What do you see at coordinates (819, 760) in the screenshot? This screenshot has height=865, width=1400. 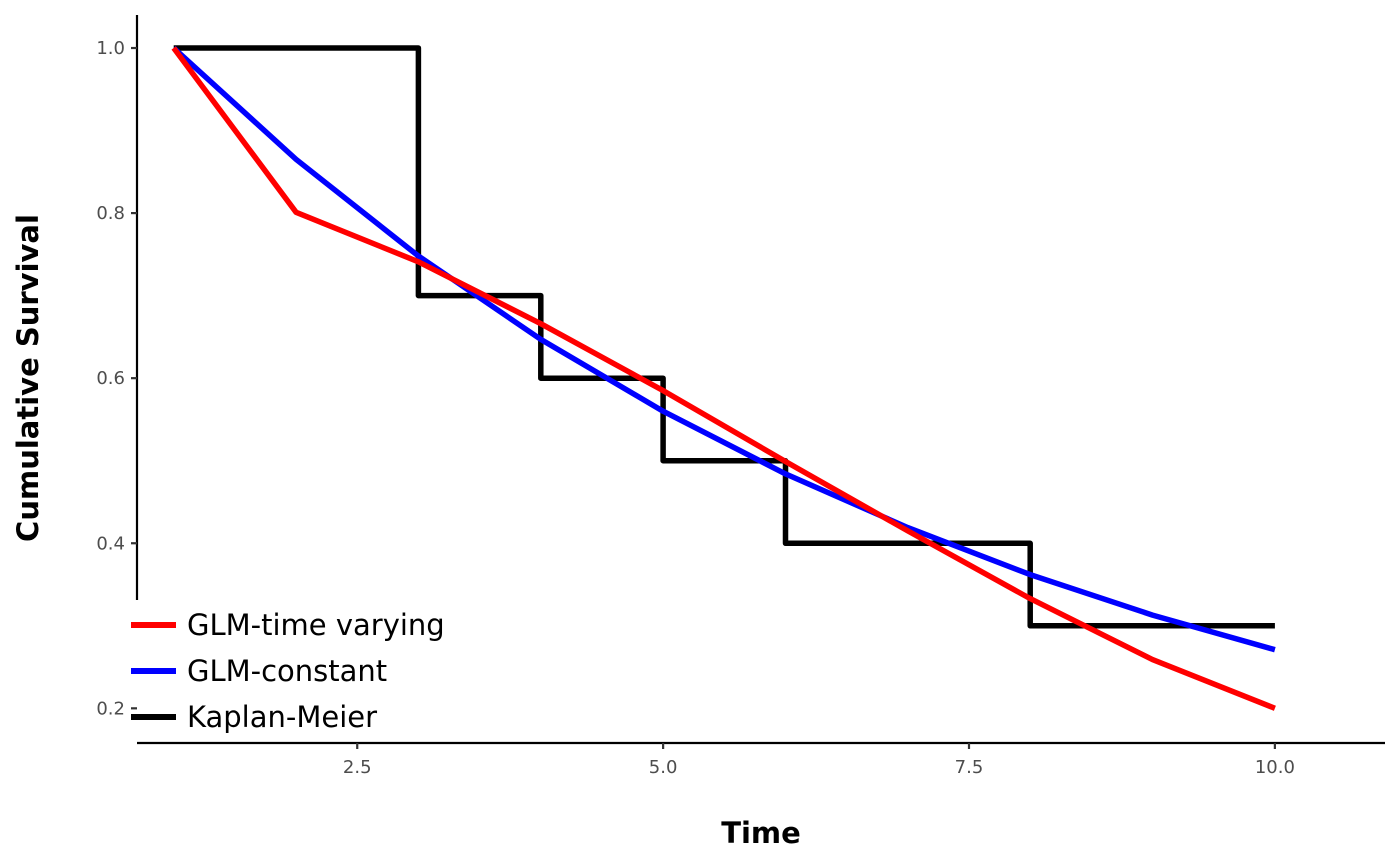 I see `x-ticks: 2.5 5.0 7.5 10.0` at bounding box center [819, 760].